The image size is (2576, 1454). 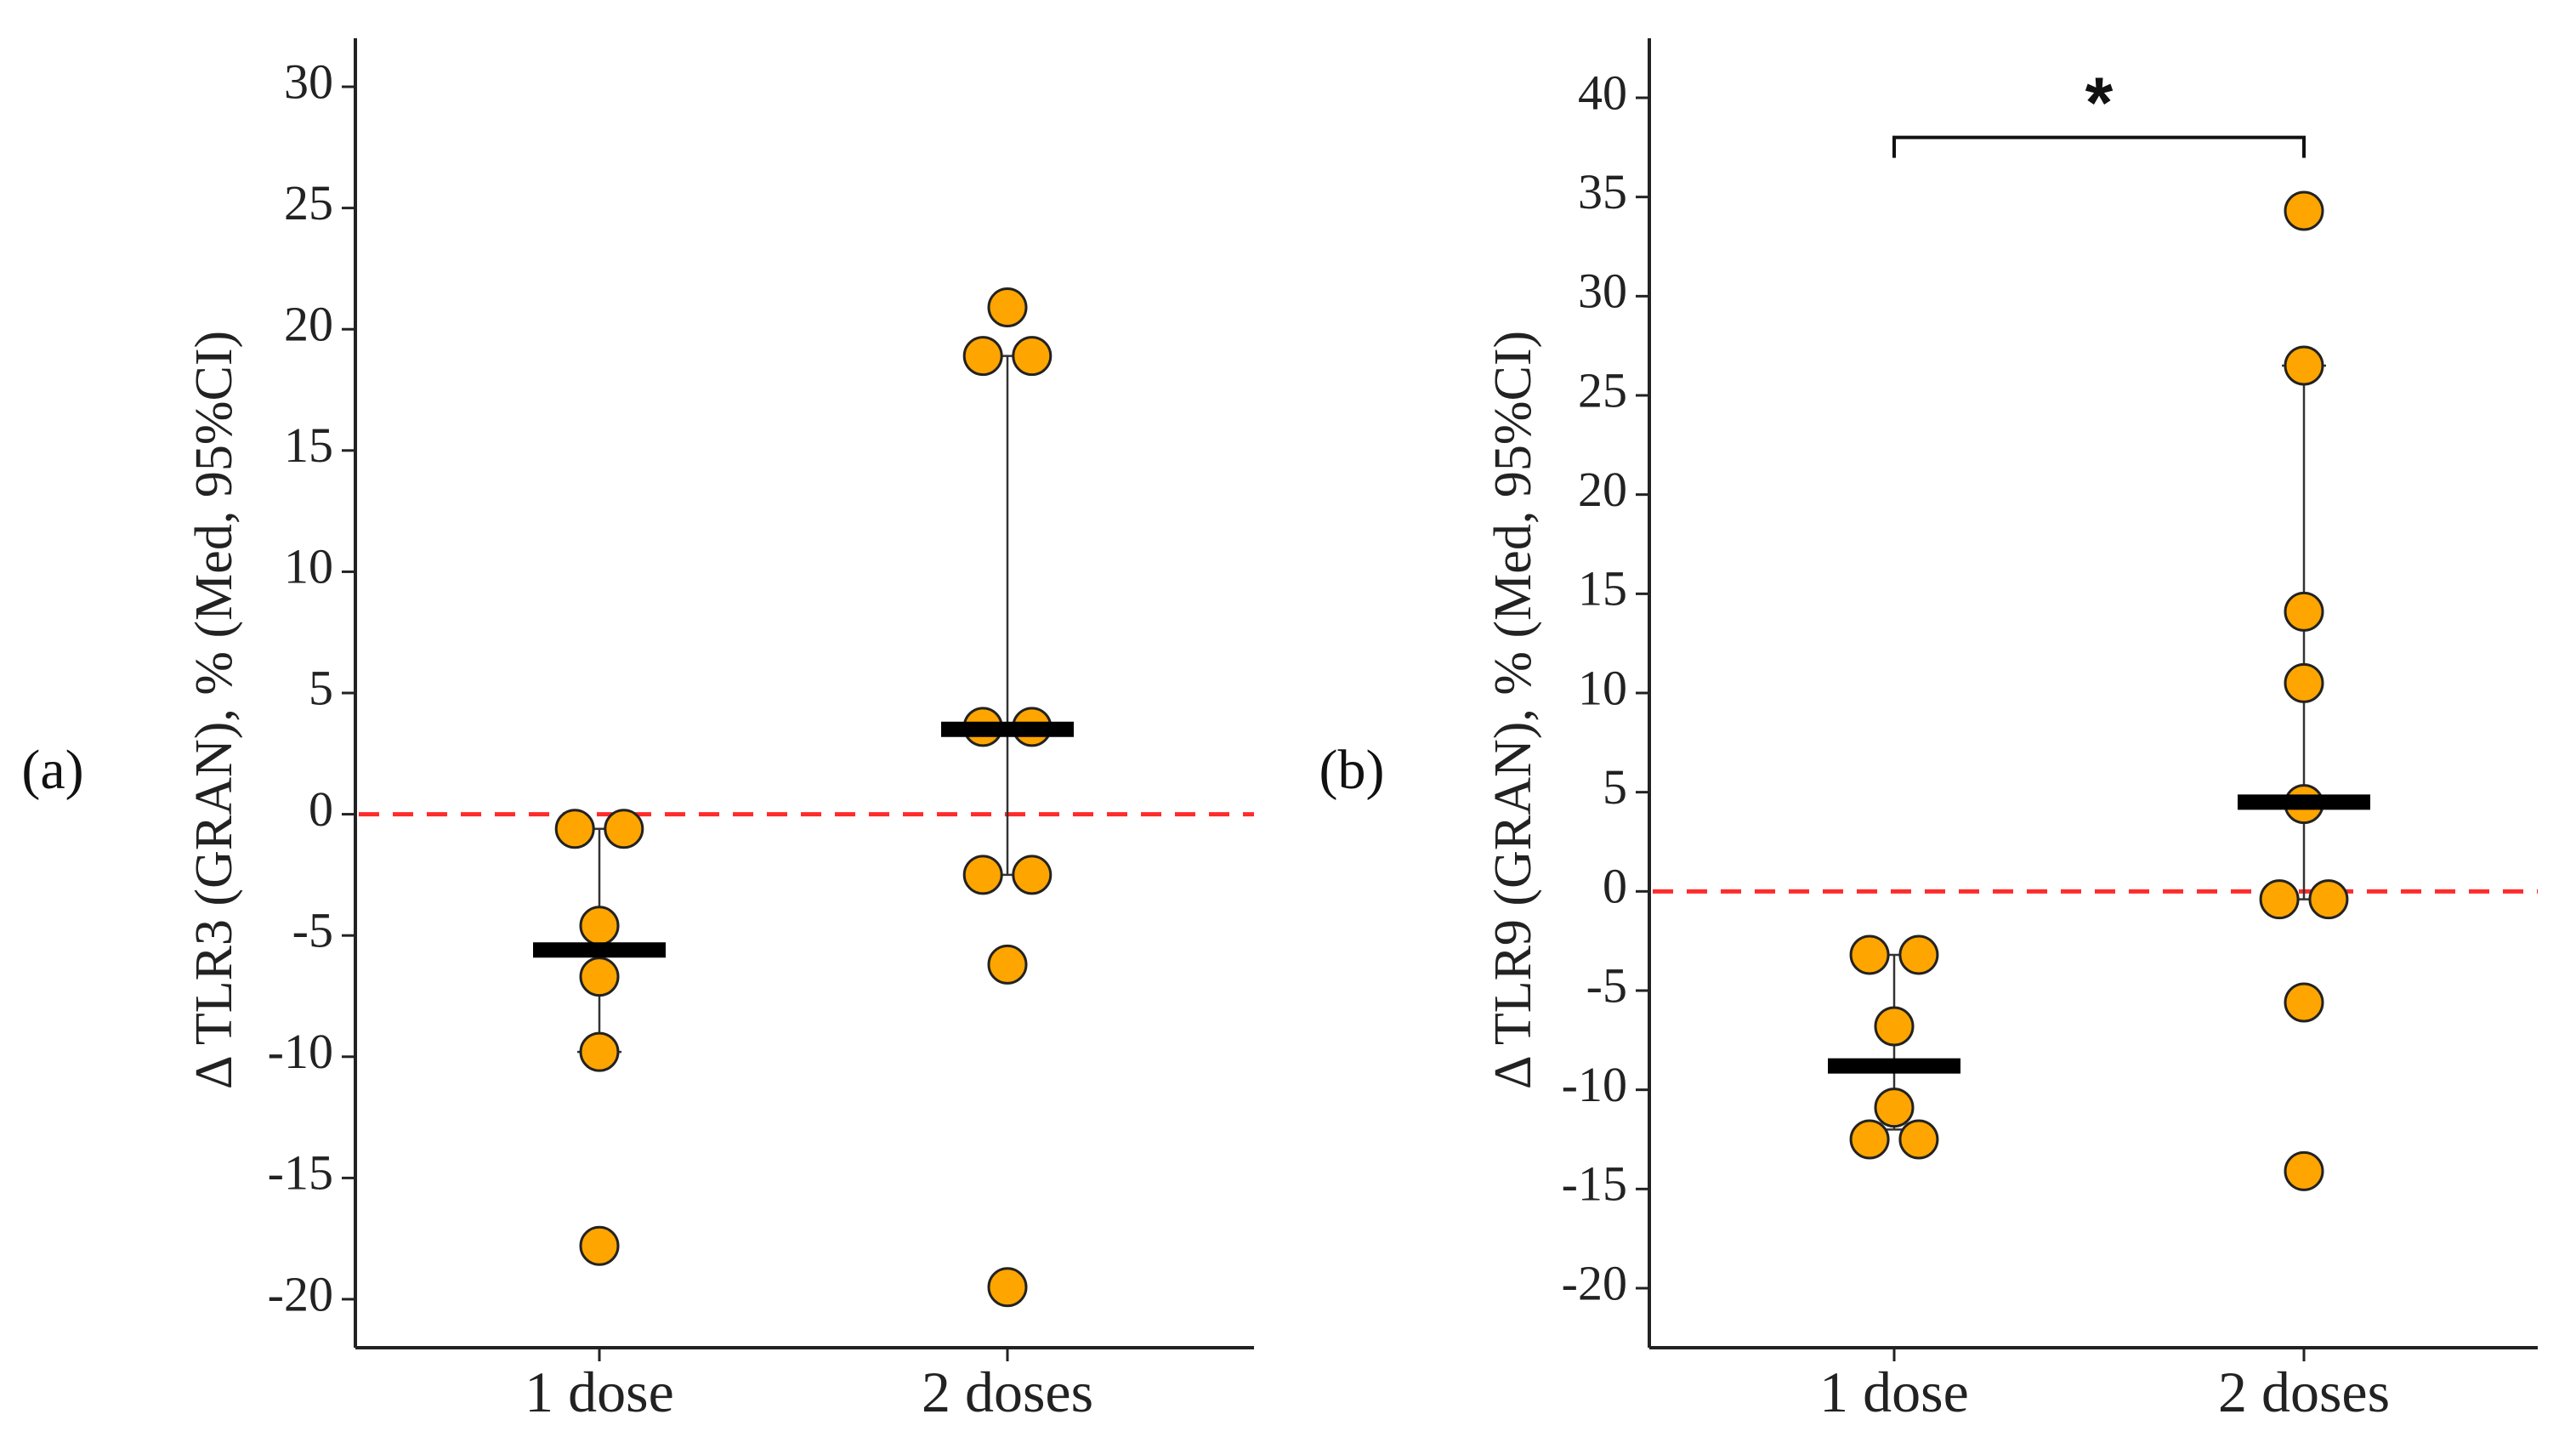 I want to click on y-axis-title: Δ TLR9 (GRAN), % (Med, 95%CI), so click(x=1513, y=710).